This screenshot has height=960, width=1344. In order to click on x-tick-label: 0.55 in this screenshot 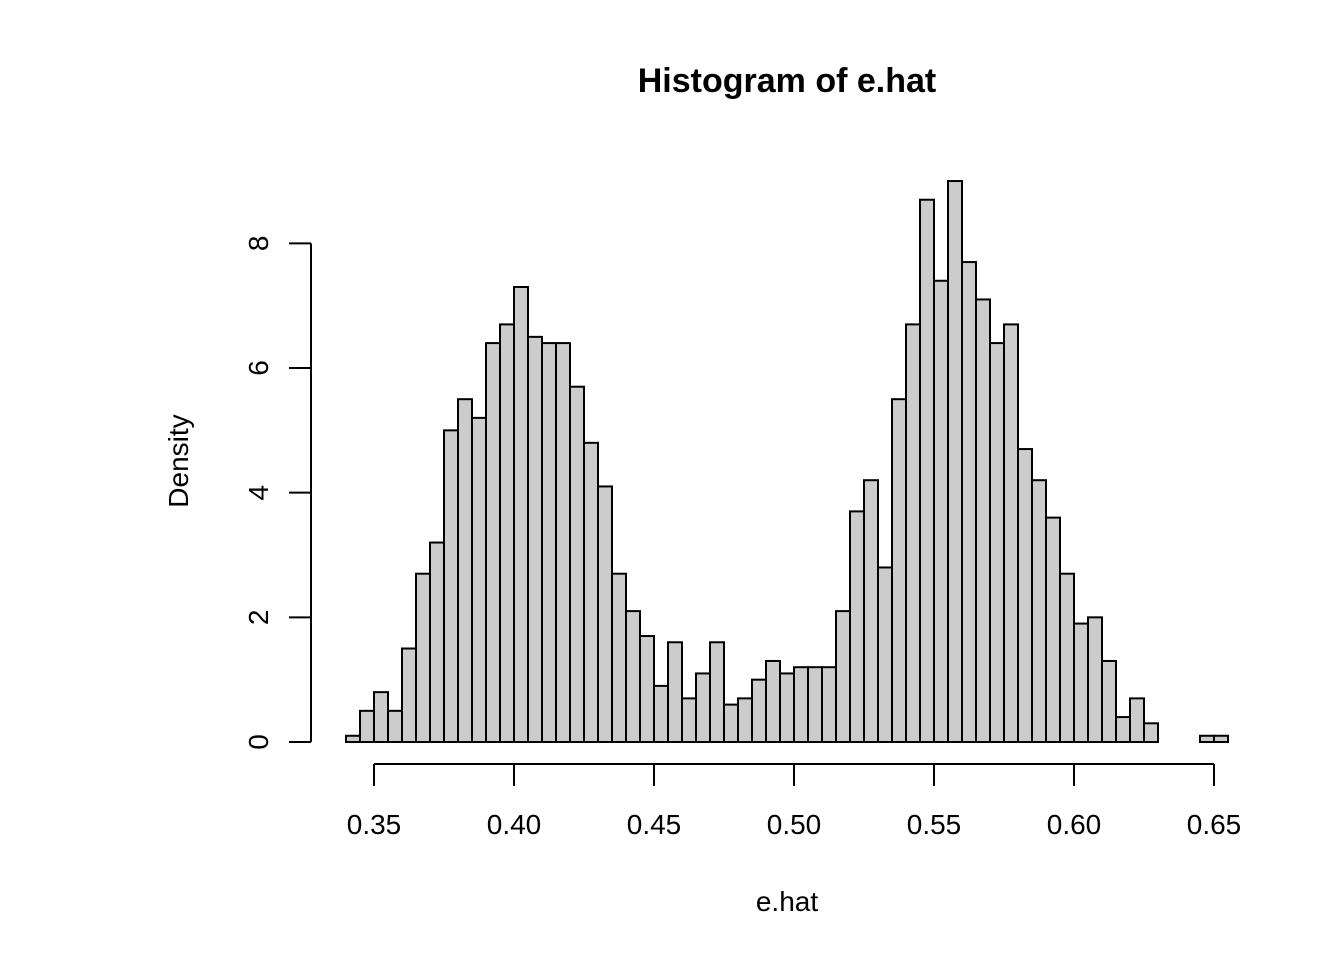, I will do `click(934, 824)`.